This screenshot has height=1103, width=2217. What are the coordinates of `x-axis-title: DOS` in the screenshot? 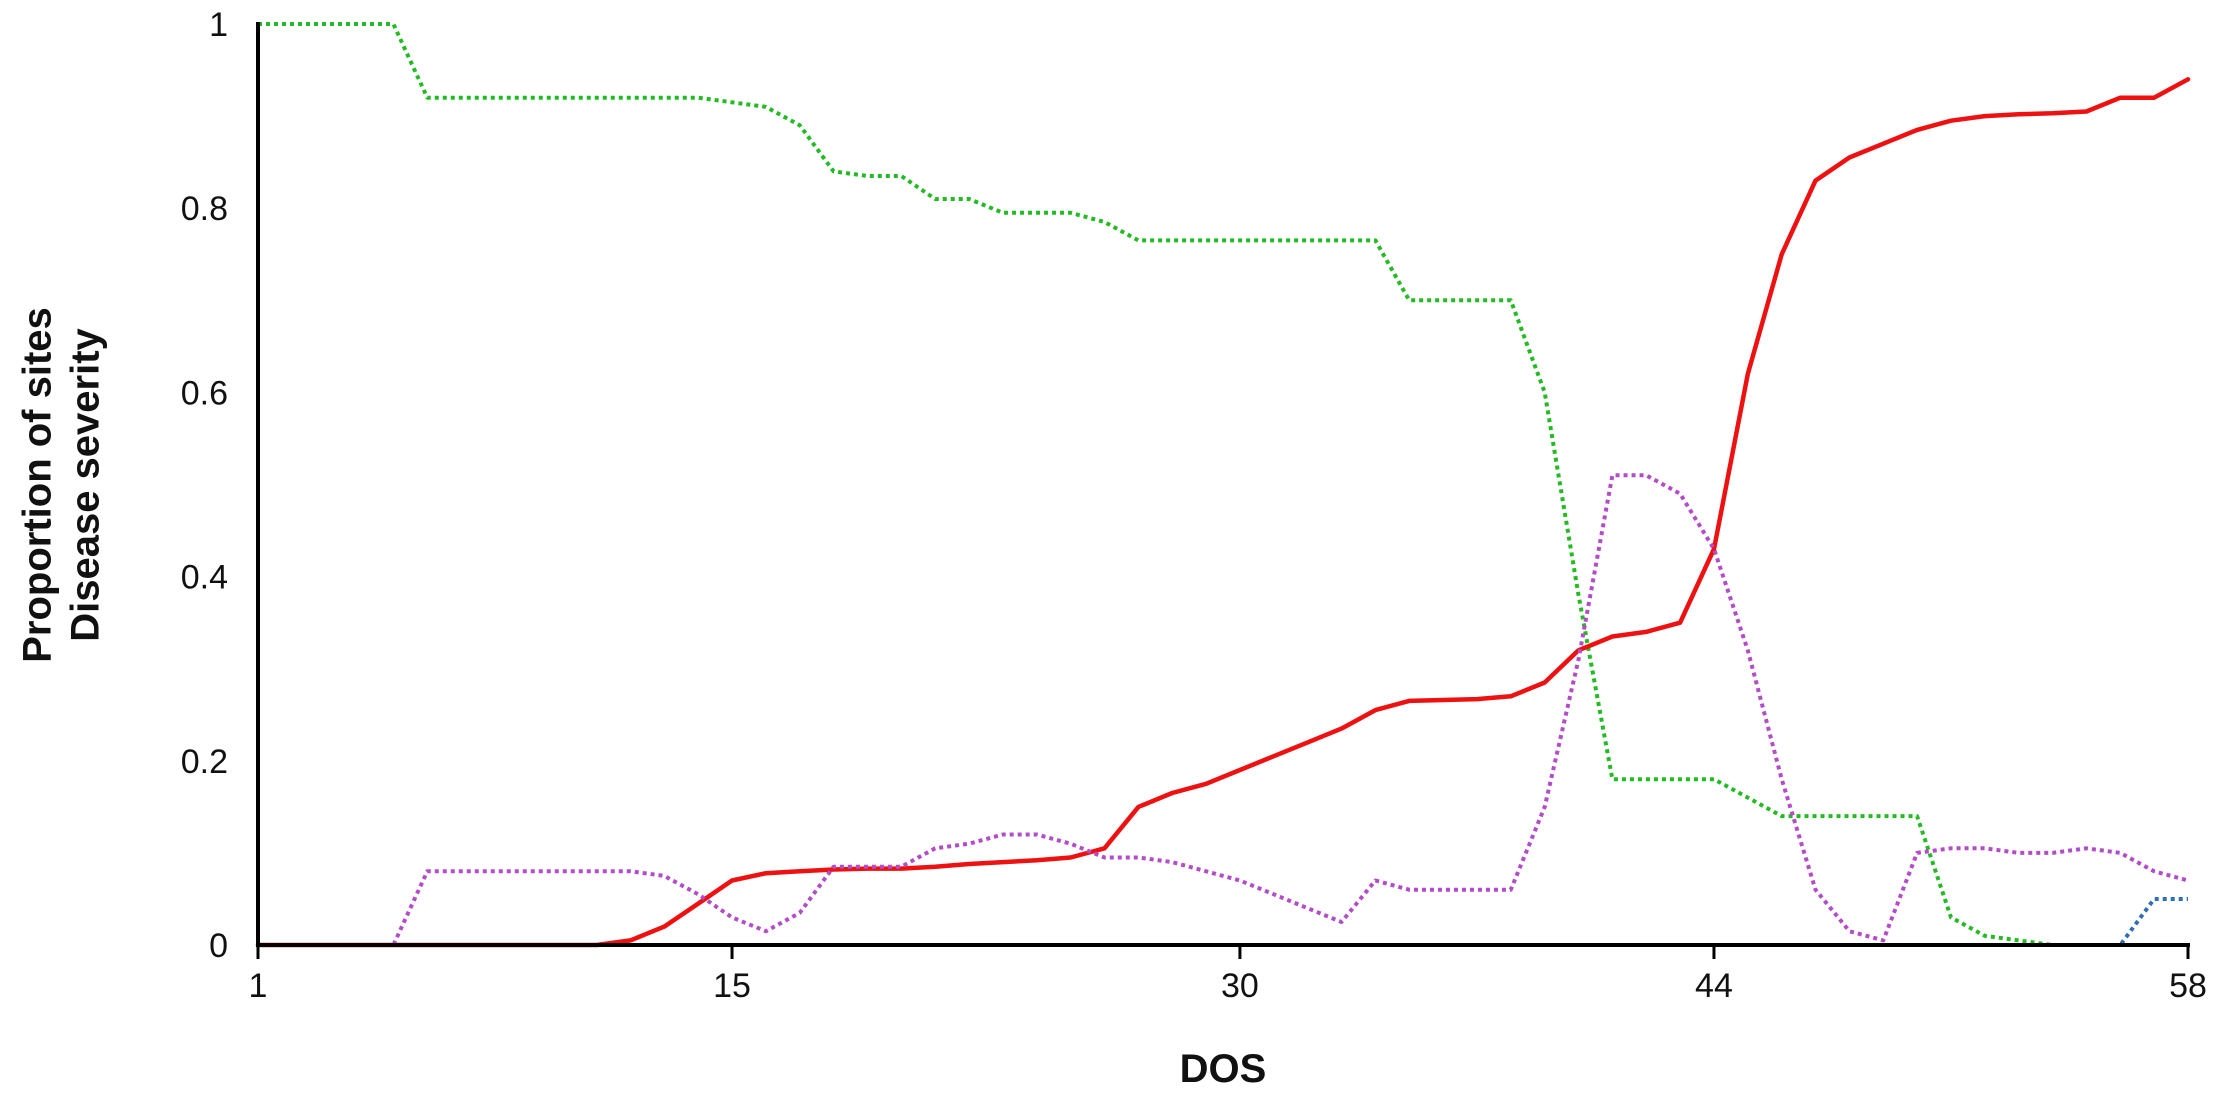 It's located at (1223, 1069).